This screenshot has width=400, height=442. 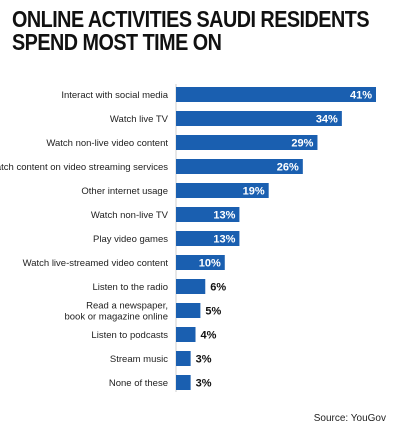 What do you see at coordinates (96, 263) in the screenshot?
I see `category-label: Watch live-streamed video content` at bounding box center [96, 263].